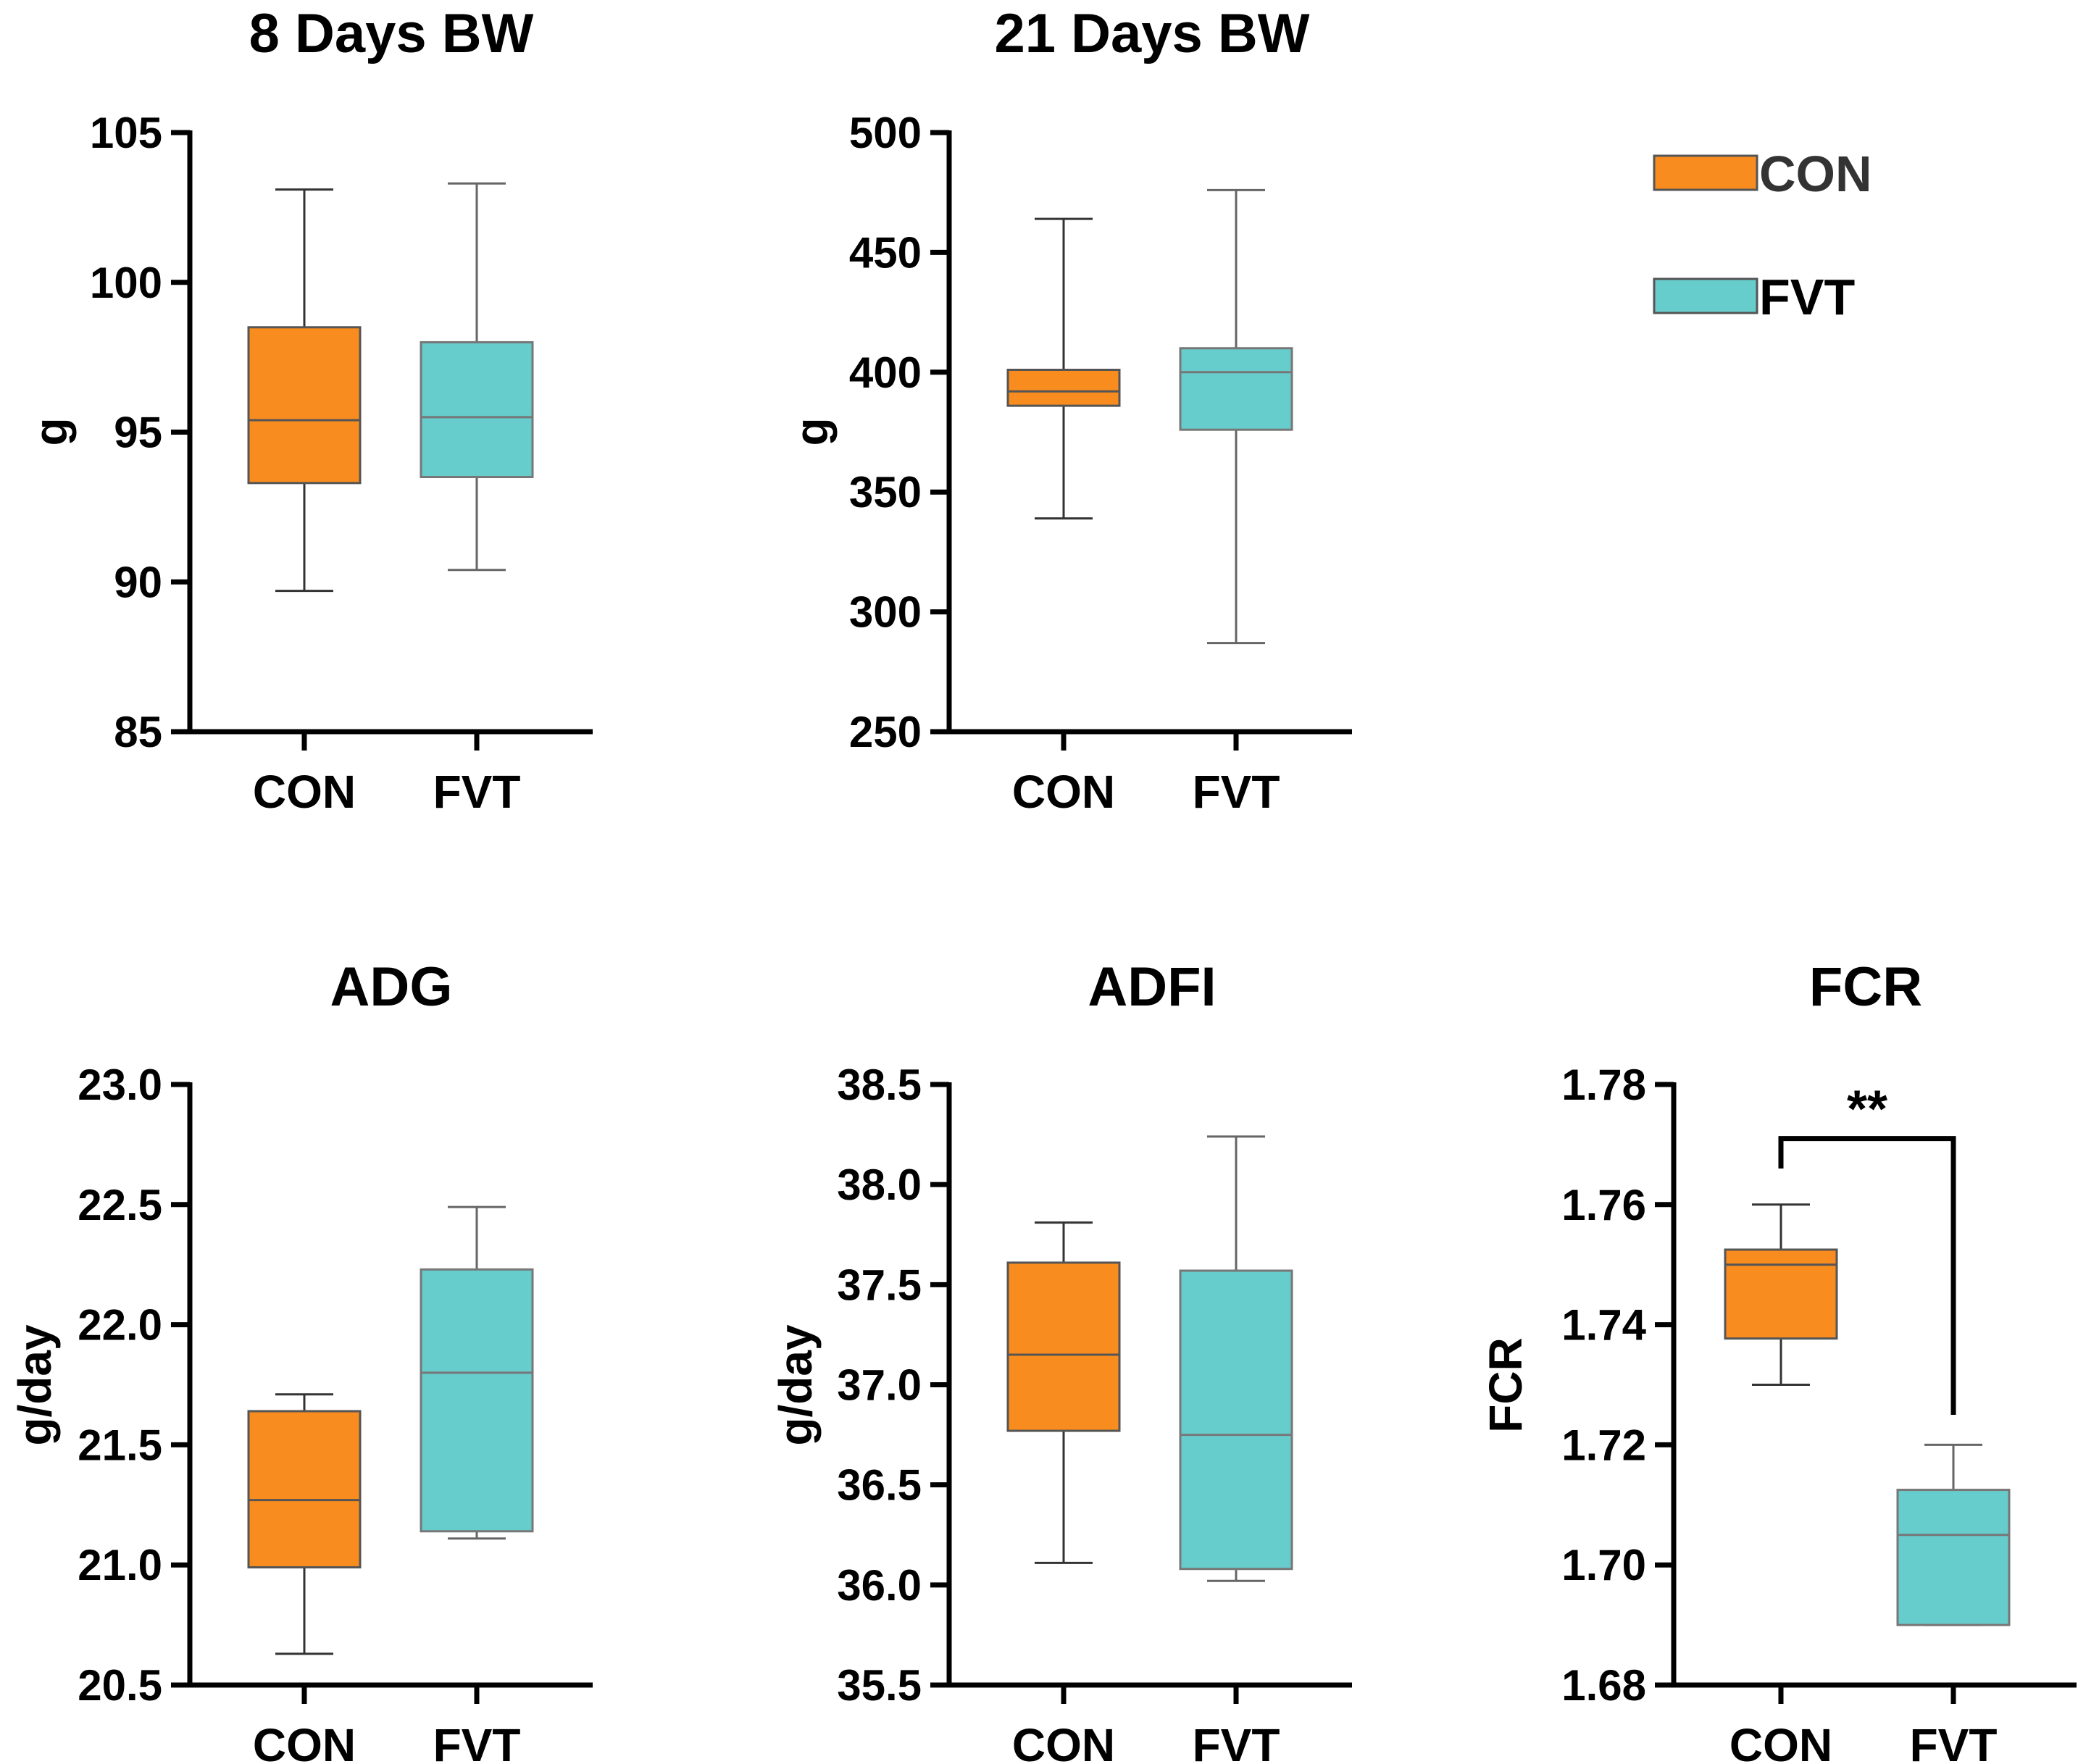 The width and height of the screenshot is (2078, 1764). Describe the element at coordinates (880, 1185) in the screenshot. I see `y-tick-label: 38.0` at that location.